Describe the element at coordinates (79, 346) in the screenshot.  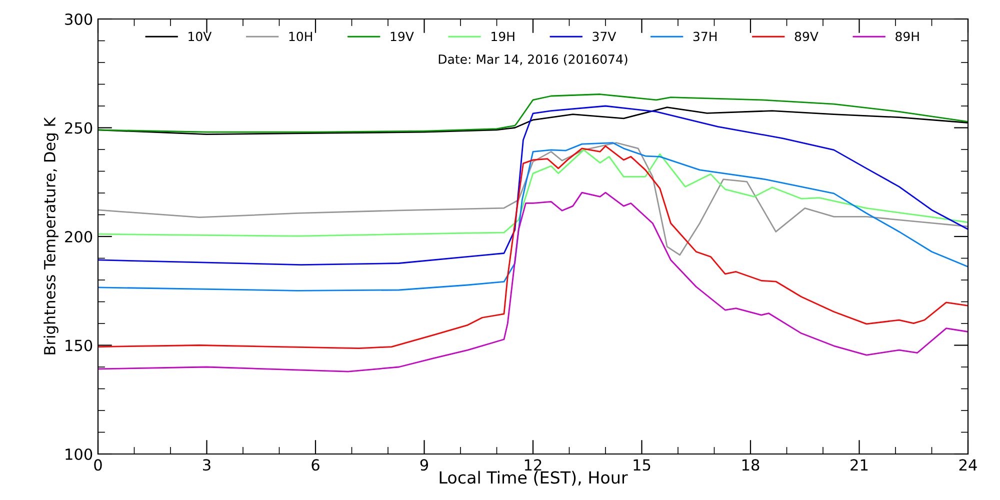
I see `y-tick-label: 150` at that location.